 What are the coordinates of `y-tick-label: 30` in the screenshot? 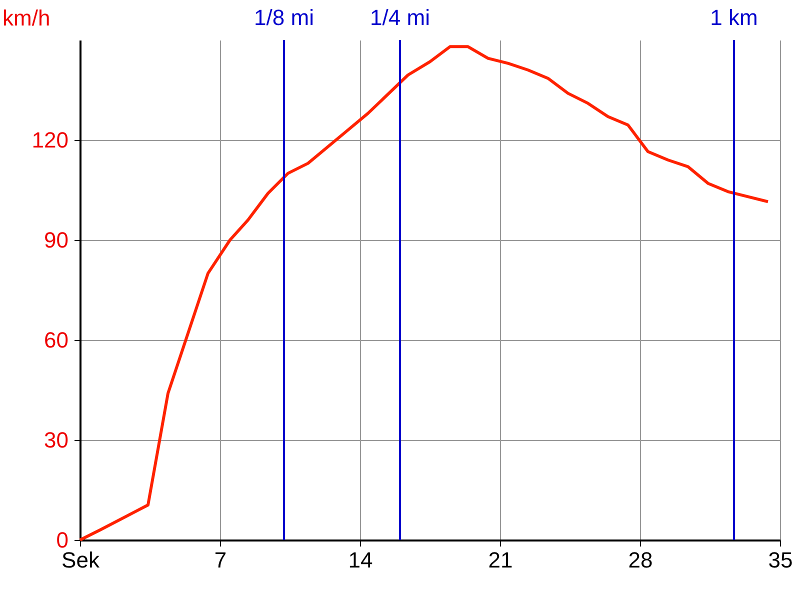 It's located at (56, 440).